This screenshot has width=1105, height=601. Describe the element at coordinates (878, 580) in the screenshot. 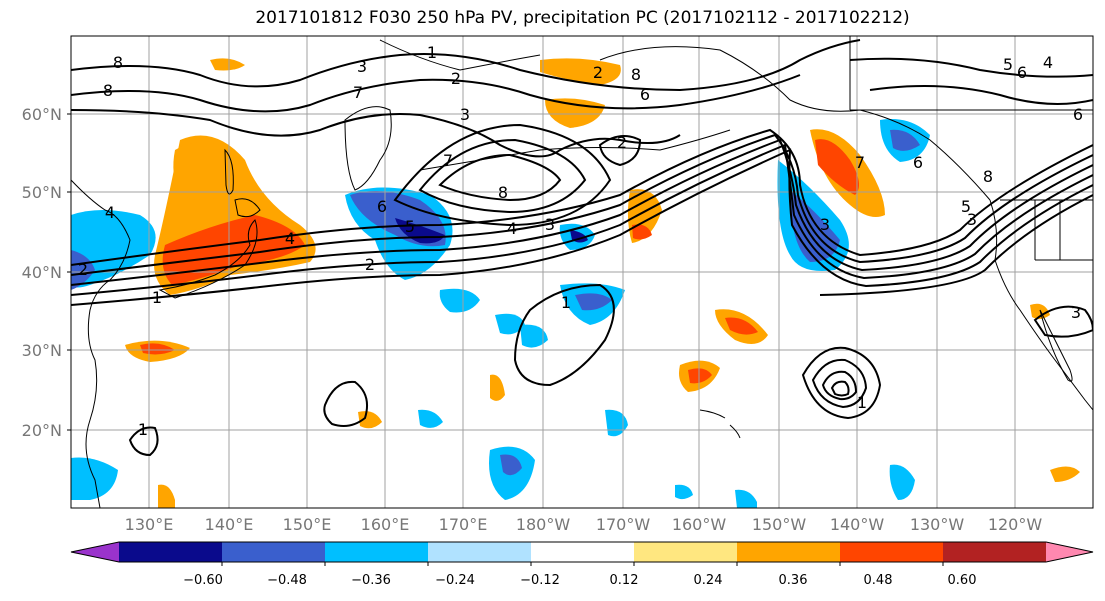

I see `colorbar-tick-label: 0.48` at that location.